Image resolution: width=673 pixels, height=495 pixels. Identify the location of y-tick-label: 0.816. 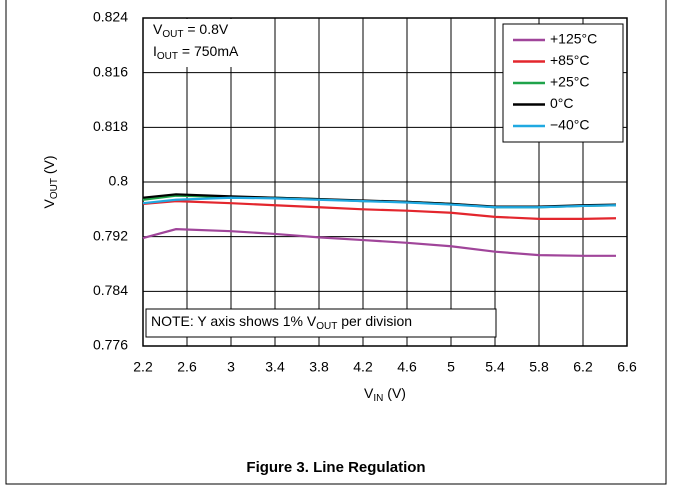
(110, 71).